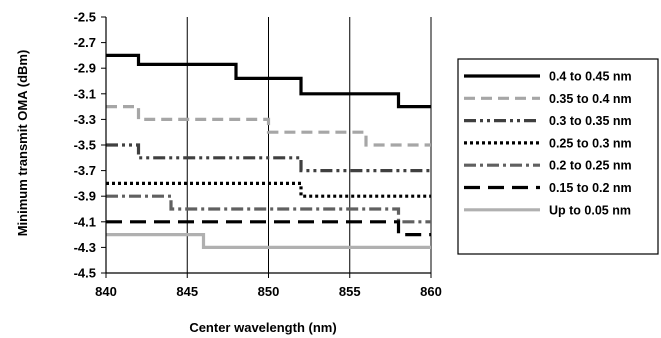  What do you see at coordinates (22, 143) in the screenshot?
I see `y-axis-title: Minimum transmit OMA (dBm)` at bounding box center [22, 143].